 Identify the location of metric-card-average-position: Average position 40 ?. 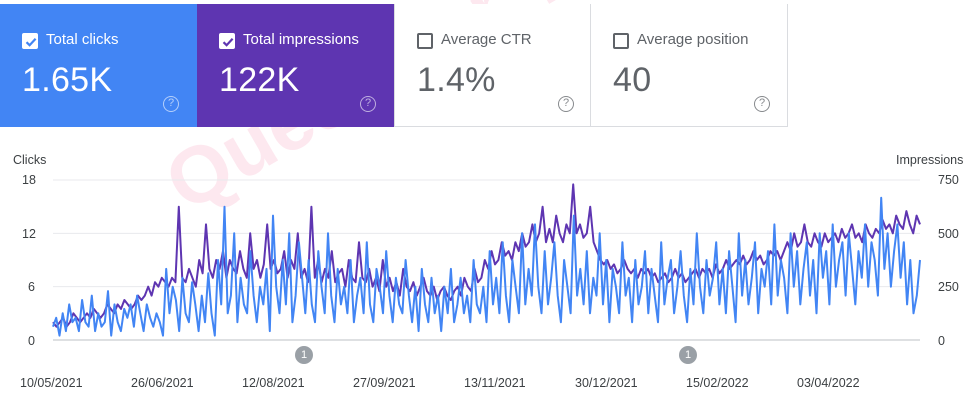
(689, 65).